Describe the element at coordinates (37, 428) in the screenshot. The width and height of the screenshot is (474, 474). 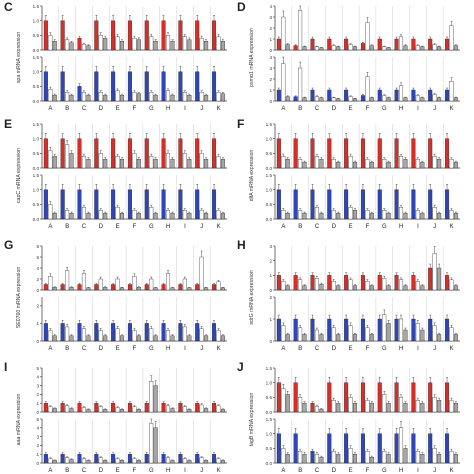
I see `y-tick-label: 4` at that location.